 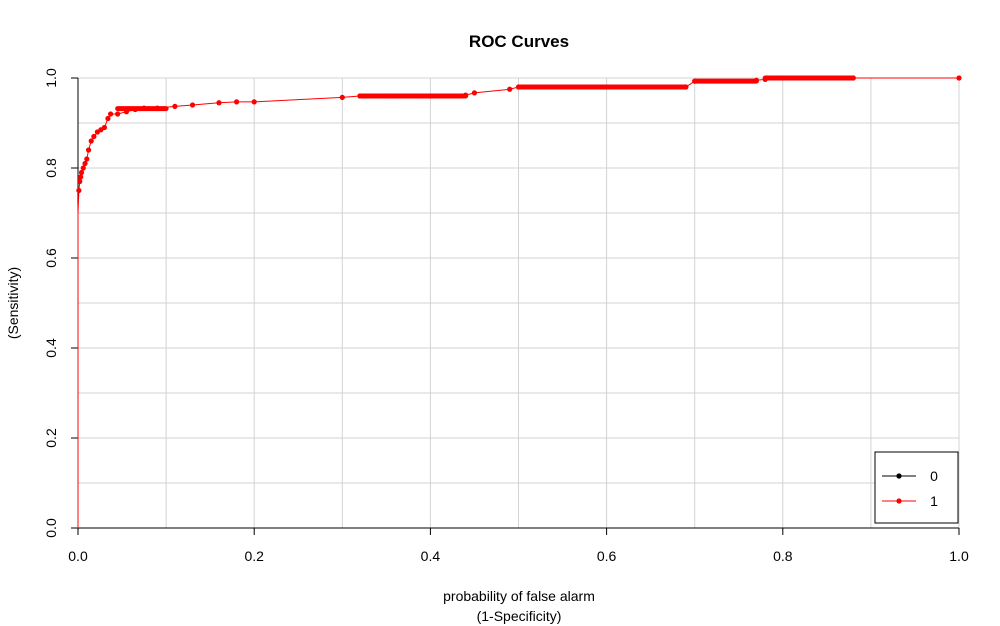 I want to click on y-tick-label: 0.2, so click(x=51, y=438).